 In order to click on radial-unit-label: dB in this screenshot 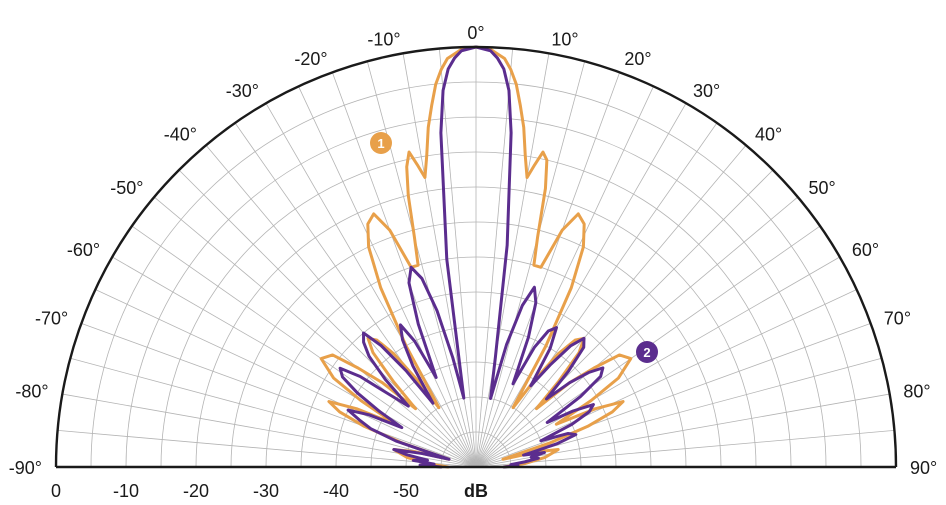, I will do `click(476, 491)`.